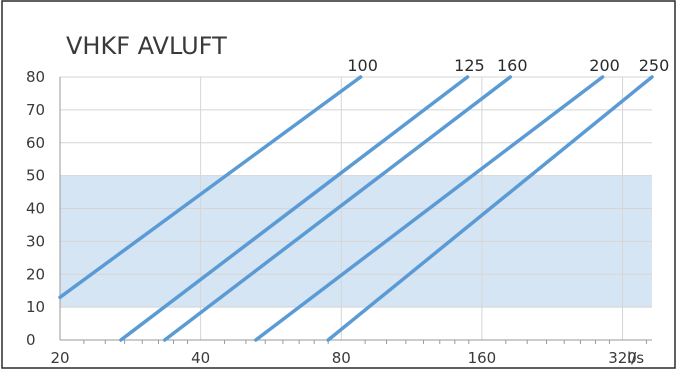  What do you see at coordinates (362, 65) in the screenshot?
I see `series-label-100: 100` at bounding box center [362, 65].